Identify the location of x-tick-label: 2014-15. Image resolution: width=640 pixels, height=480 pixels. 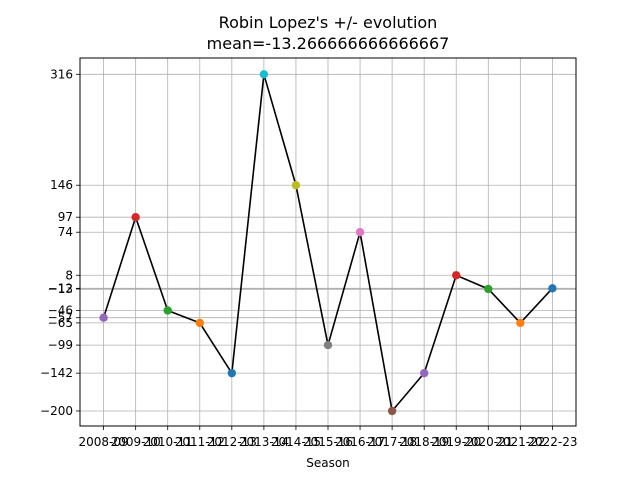
(296, 442).